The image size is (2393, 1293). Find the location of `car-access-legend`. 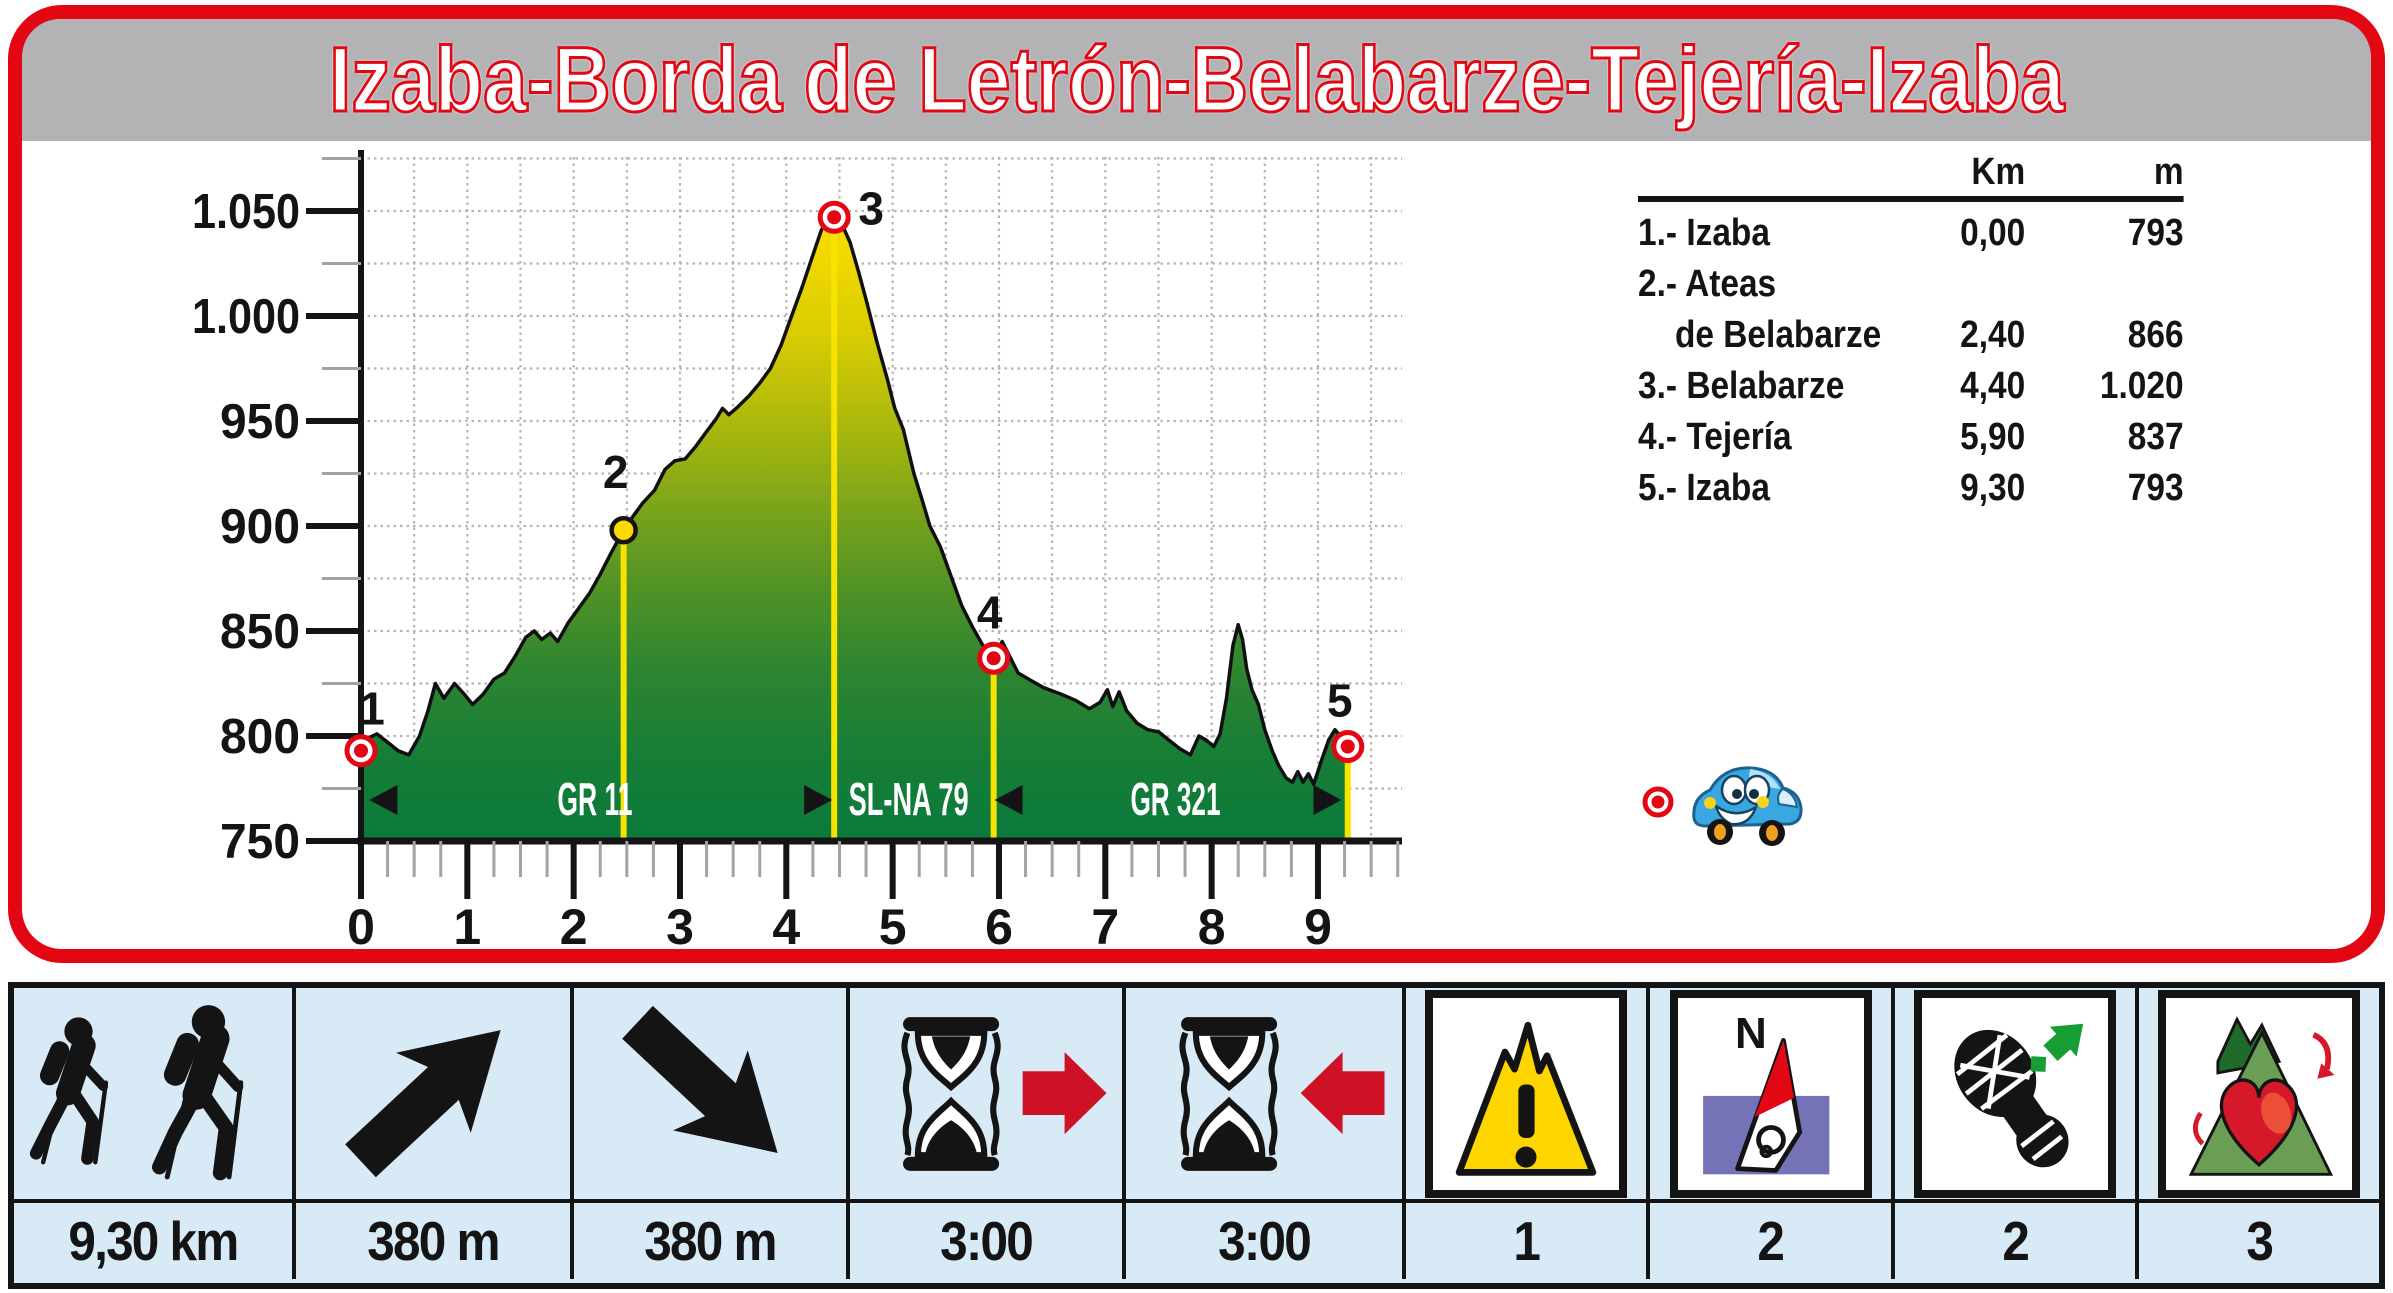

car-access-legend is located at coordinates (1722, 806).